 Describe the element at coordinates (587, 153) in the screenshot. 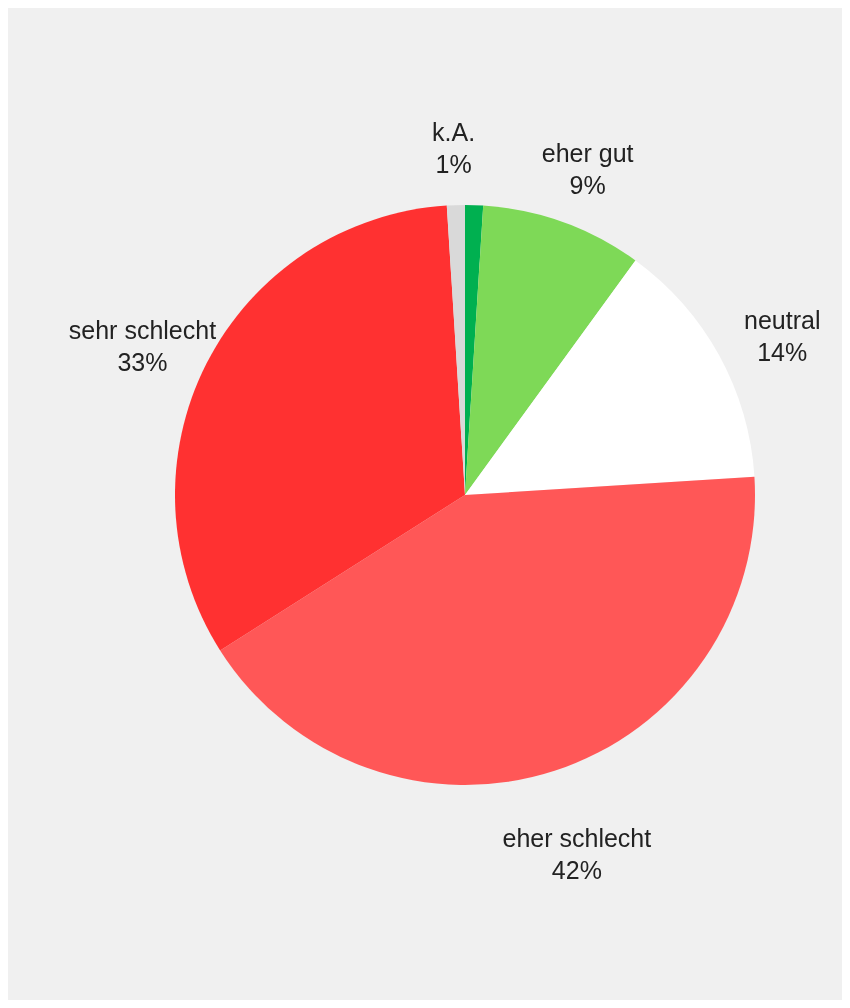

I see `slice-label: eher gut` at that location.